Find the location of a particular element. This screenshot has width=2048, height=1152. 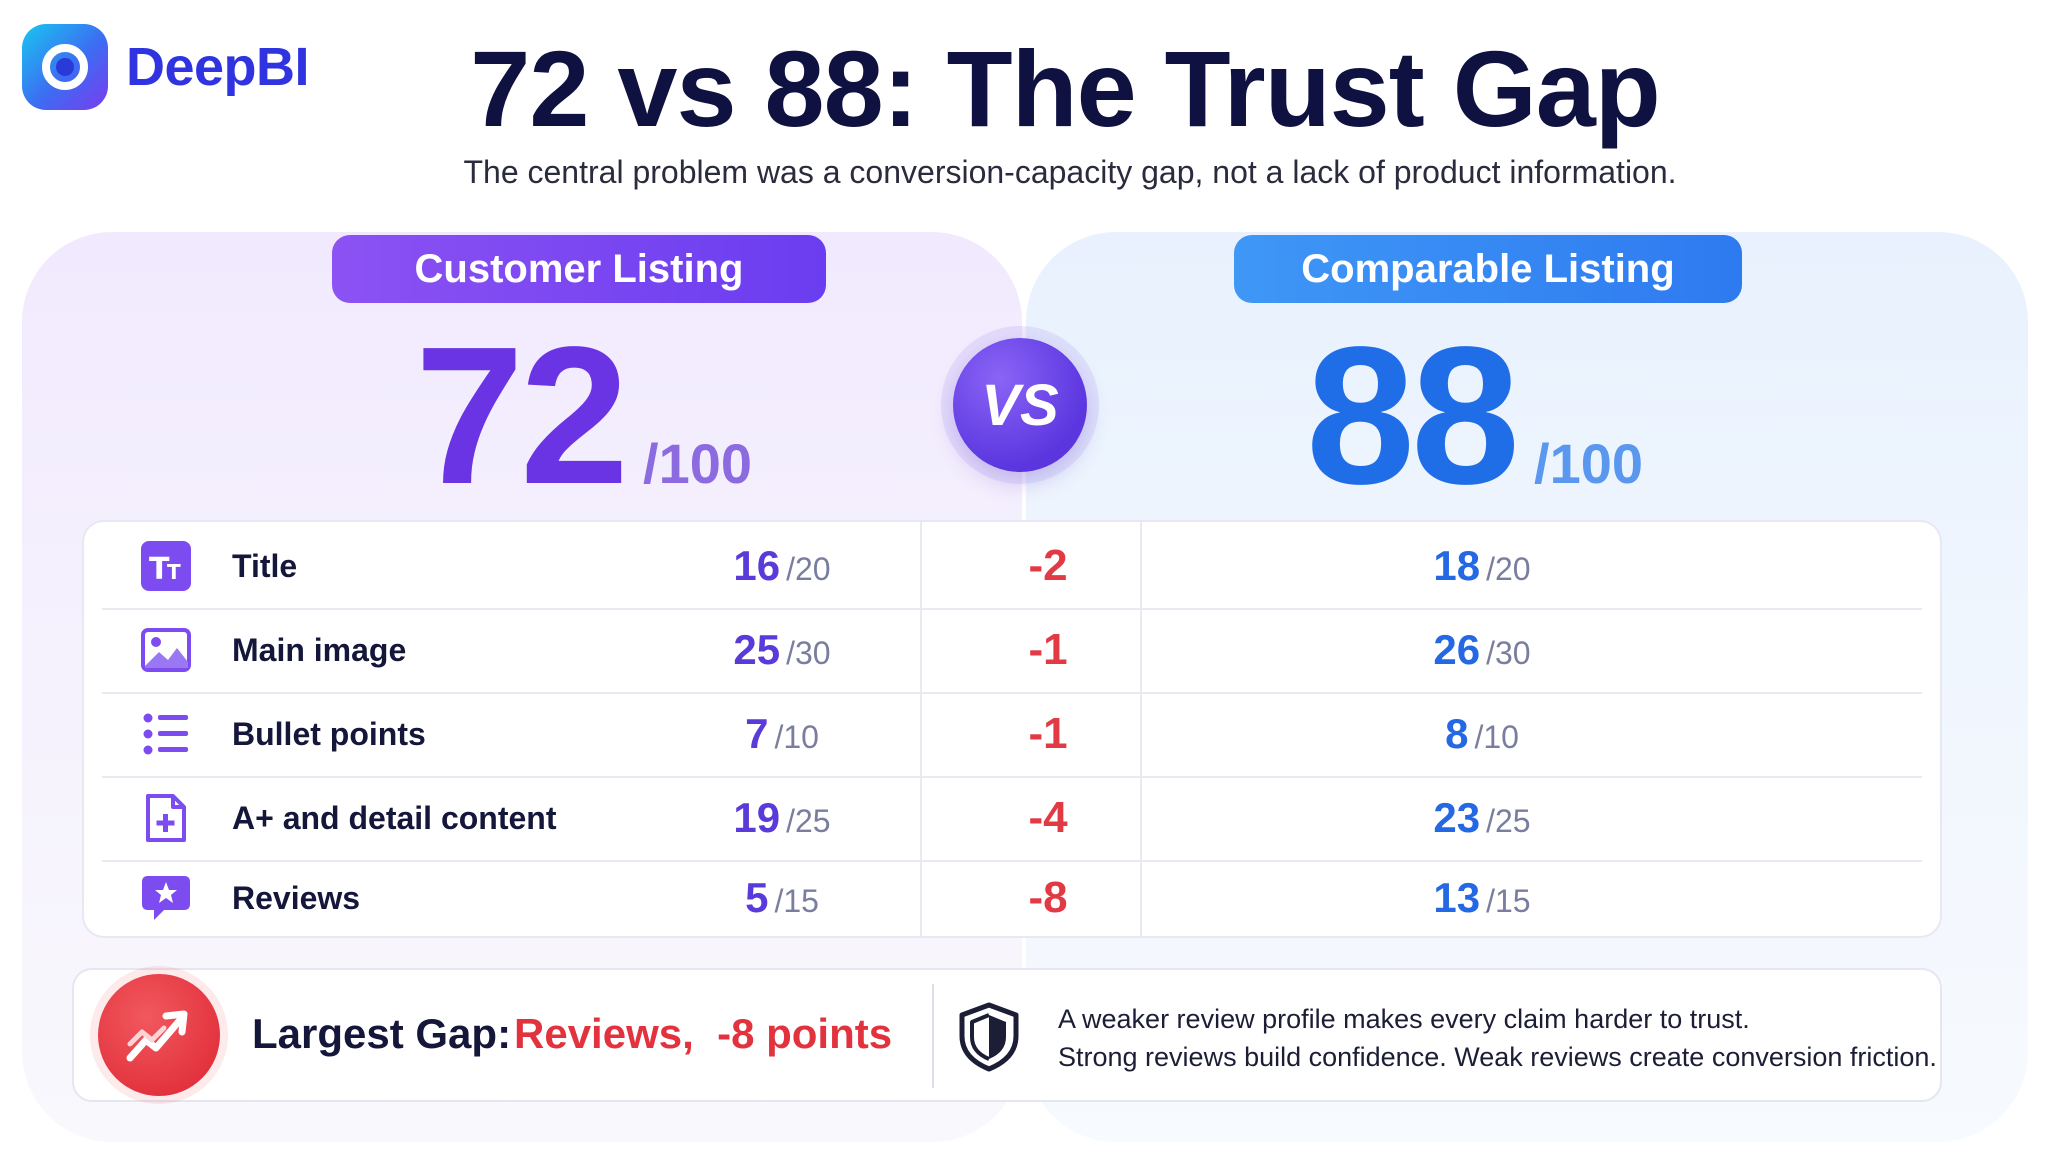

customer-listing-badge: Customer Listing is located at coordinates (579, 269).